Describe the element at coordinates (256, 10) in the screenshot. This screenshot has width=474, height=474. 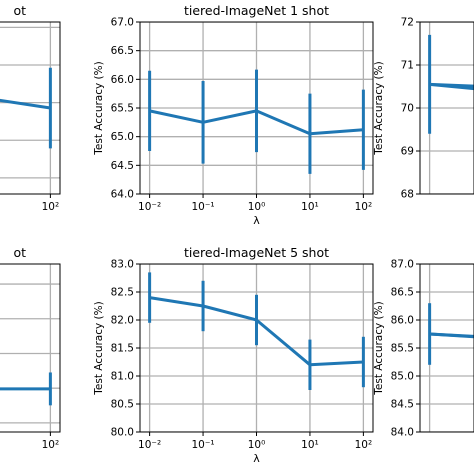
I see `chart-title: tiered-ImageNet 1 shot` at that location.